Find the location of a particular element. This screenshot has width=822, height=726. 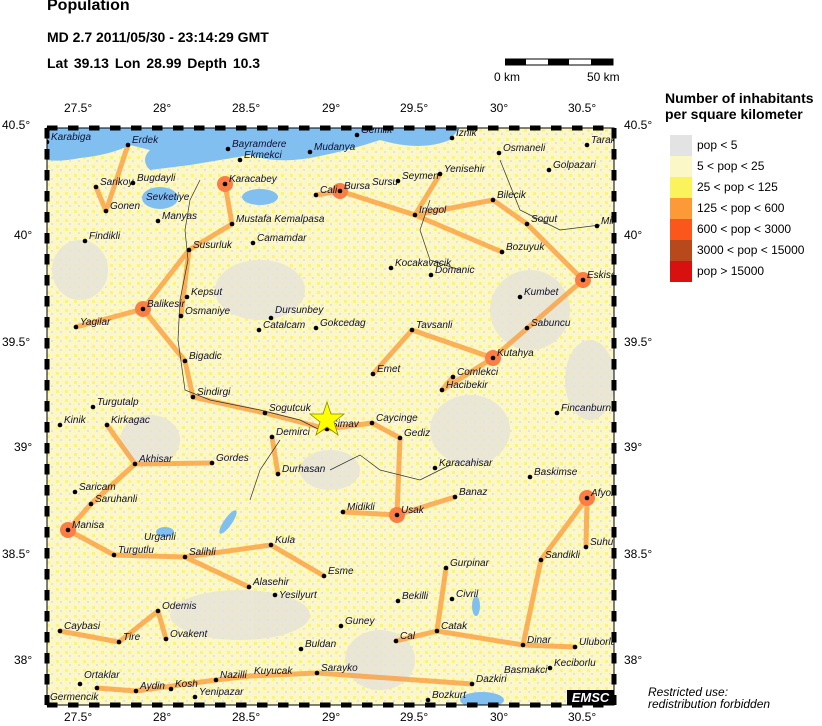

city-label: Seymen is located at coordinates (420, 176).